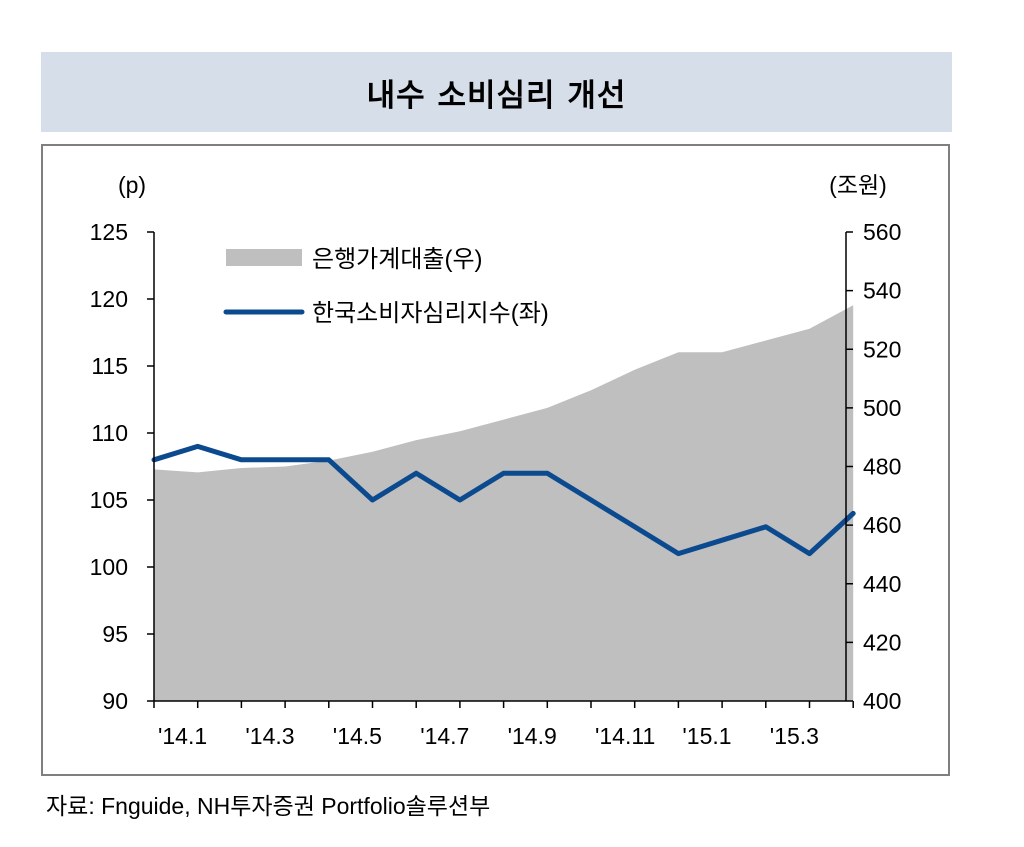 The image size is (1024, 847). Describe the element at coordinates (625, 736) in the screenshot. I see `x-tick-label: '14.11` at that location.